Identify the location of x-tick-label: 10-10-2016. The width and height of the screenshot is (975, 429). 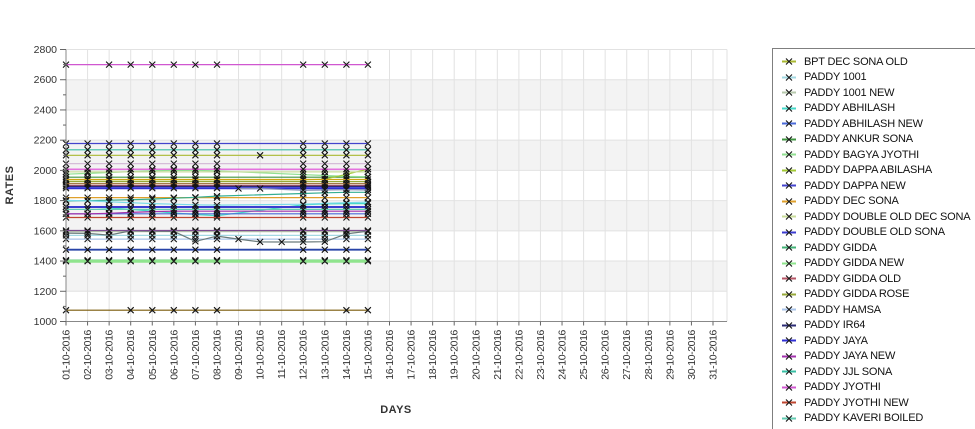
(261, 354).